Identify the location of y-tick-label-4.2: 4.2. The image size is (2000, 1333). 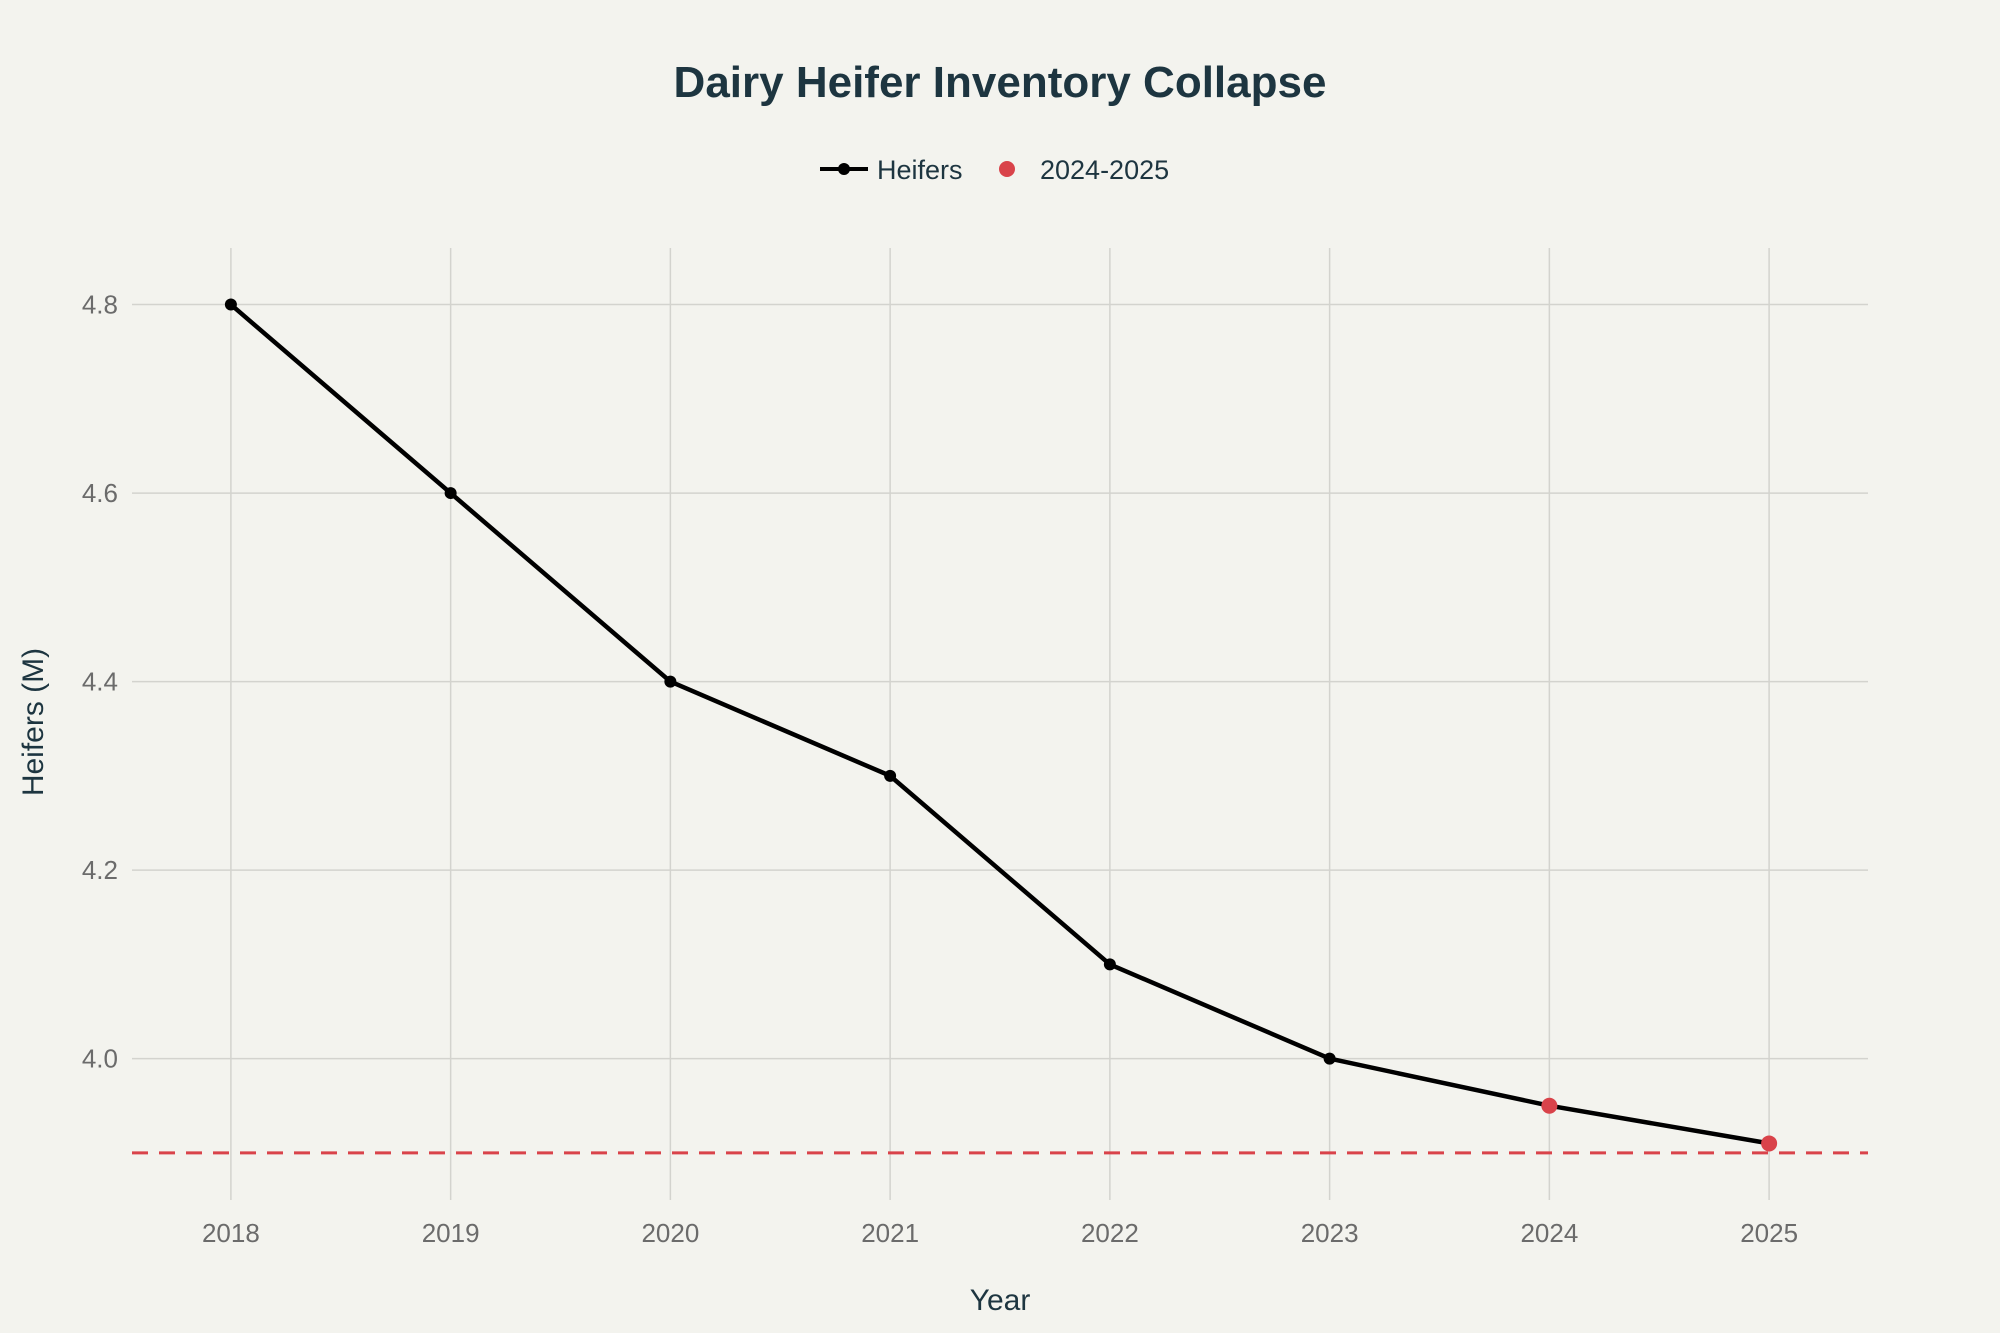
(100, 870).